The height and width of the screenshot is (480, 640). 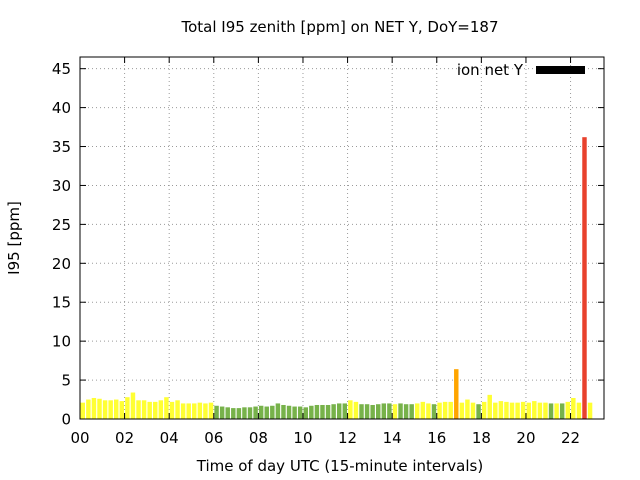 I want to click on x-tick-label: 20, so click(x=525, y=438).